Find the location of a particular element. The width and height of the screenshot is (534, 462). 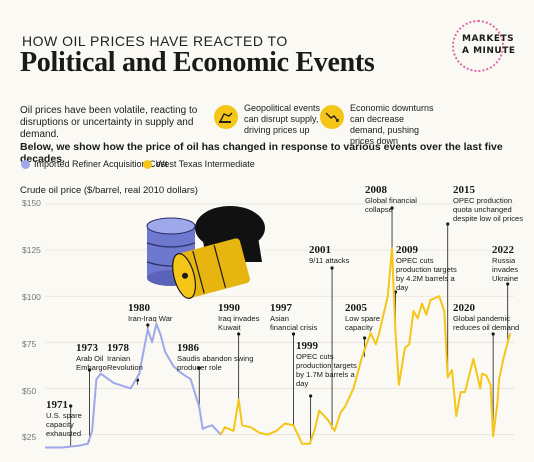

y-tick-75: $75 is located at coordinates (29, 344).